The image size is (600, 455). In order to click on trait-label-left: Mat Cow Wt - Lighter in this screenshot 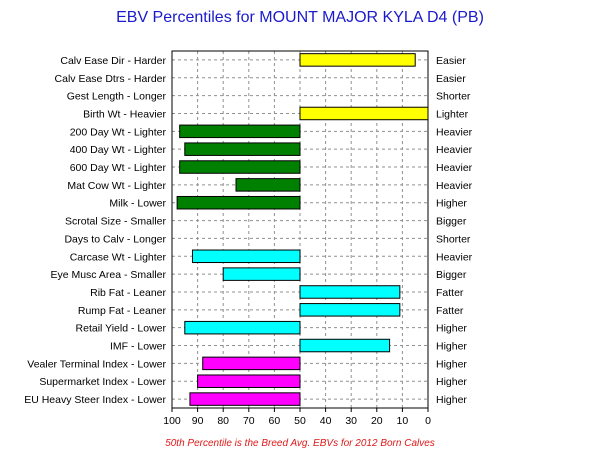, I will do `click(116, 186)`.